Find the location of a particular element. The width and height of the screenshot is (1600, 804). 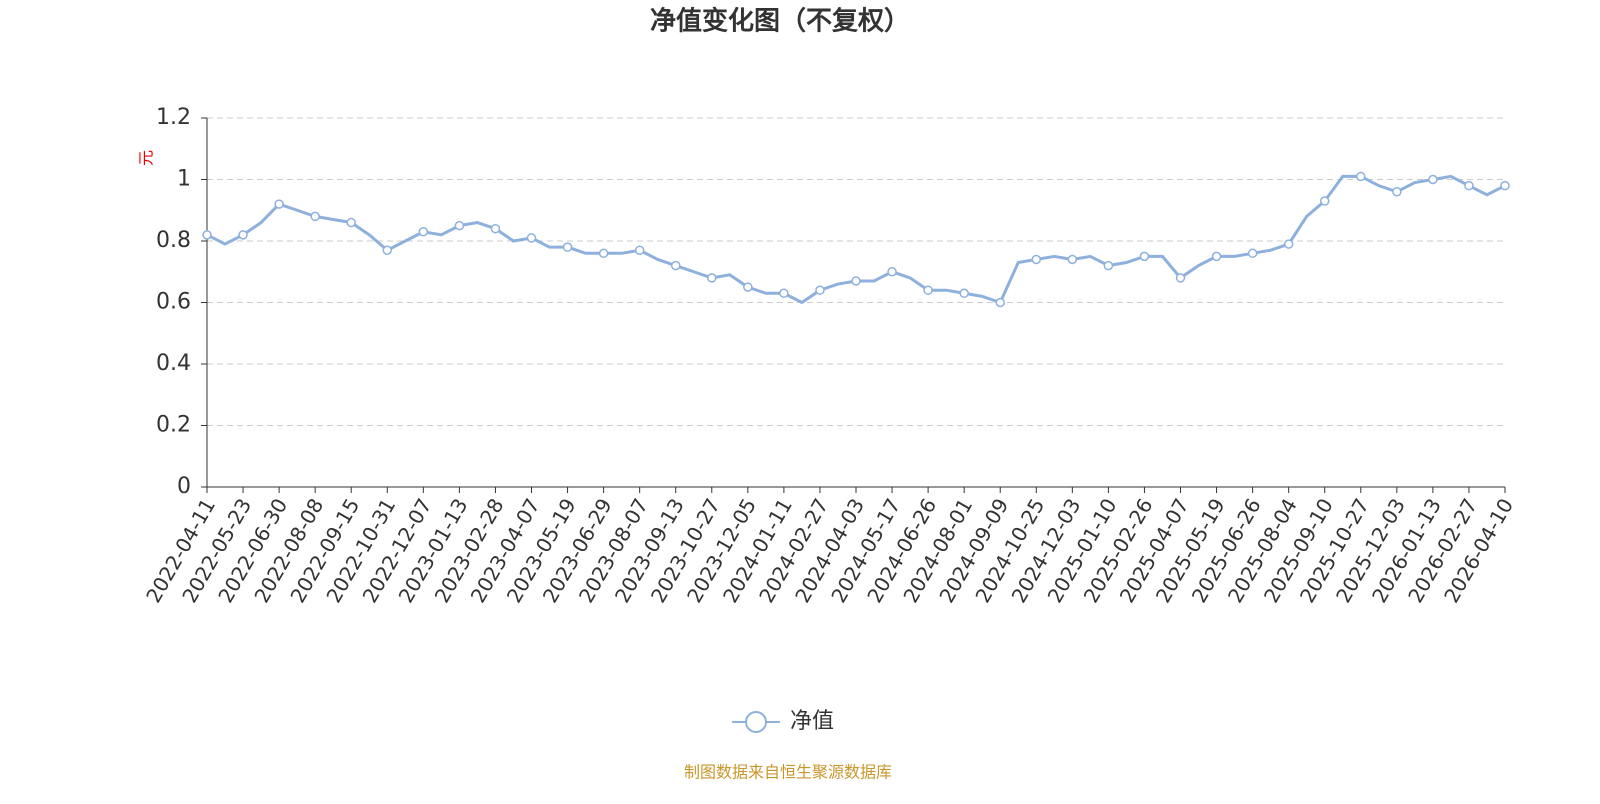

source-note: 制图数据来自恒生聚源数据库 is located at coordinates (788, 772).